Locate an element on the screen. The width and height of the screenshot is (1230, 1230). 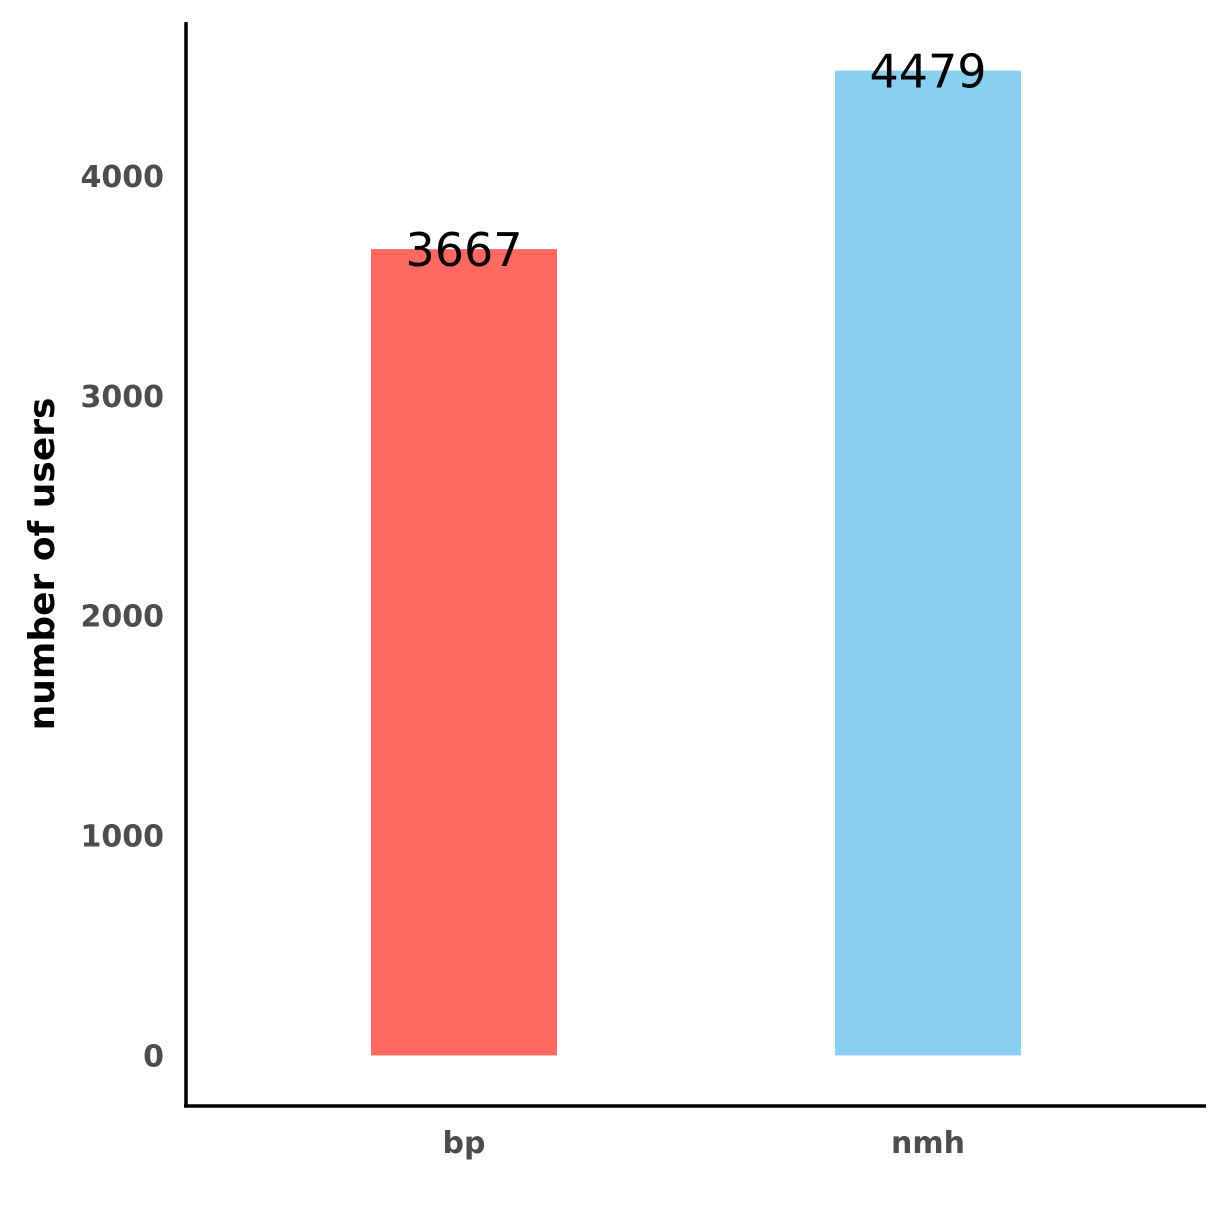
y-tick-label-1000: 1000 is located at coordinates (123, 837).